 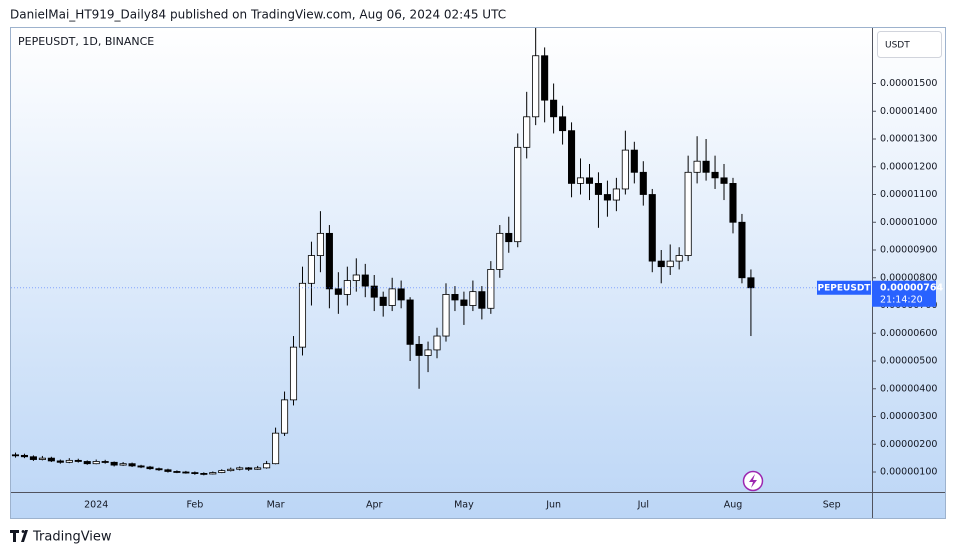 What do you see at coordinates (908, 361) in the screenshot?
I see `y-tick-label: 0.00000500` at bounding box center [908, 361].